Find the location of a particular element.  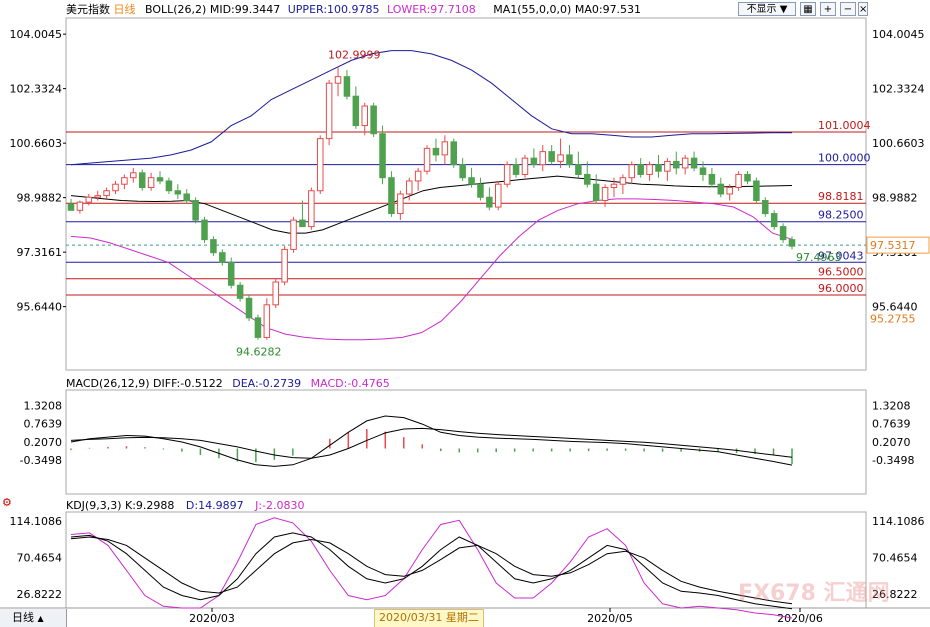

y-tick-left: 100.6603 is located at coordinates (36, 143).